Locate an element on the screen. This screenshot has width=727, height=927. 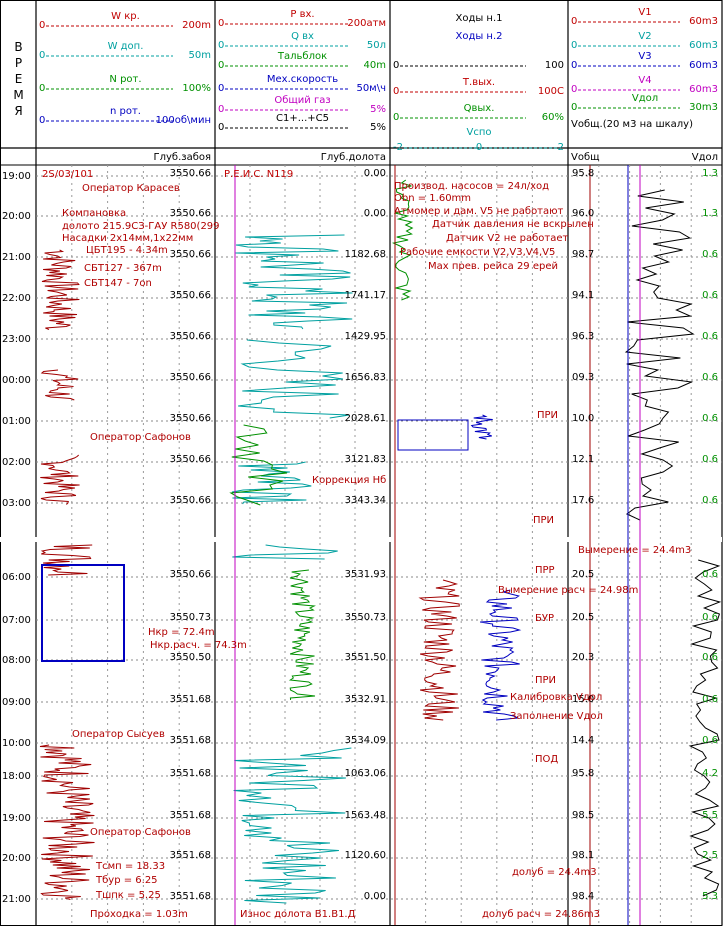
annotation: долуб = 24.4m3 is located at coordinates (554, 872).